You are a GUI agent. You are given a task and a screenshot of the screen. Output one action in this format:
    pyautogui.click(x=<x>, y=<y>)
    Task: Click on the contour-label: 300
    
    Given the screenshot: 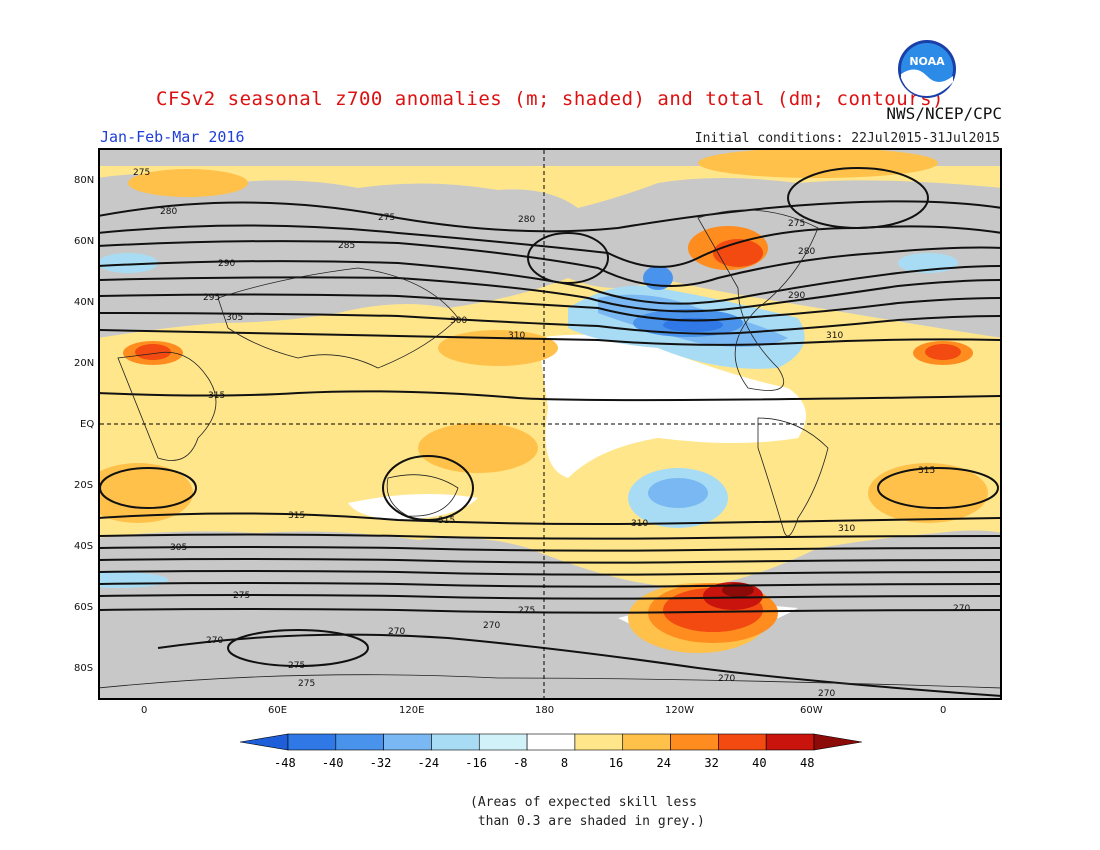 What is the action you would take?
    pyautogui.click(x=458, y=321)
    